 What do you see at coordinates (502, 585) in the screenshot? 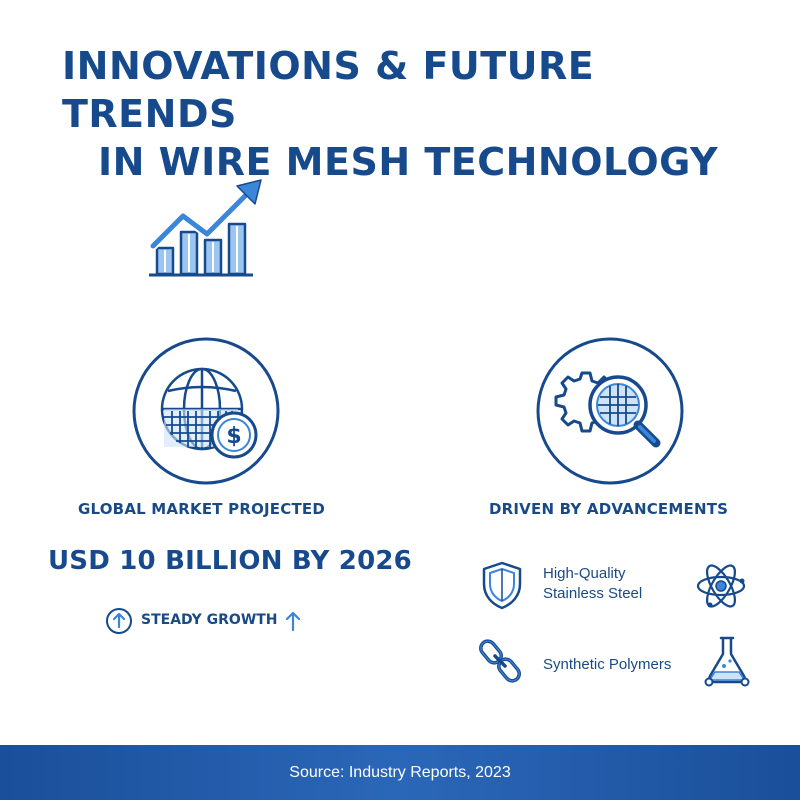
I see `shield-icon` at bounding box center [502, 585].